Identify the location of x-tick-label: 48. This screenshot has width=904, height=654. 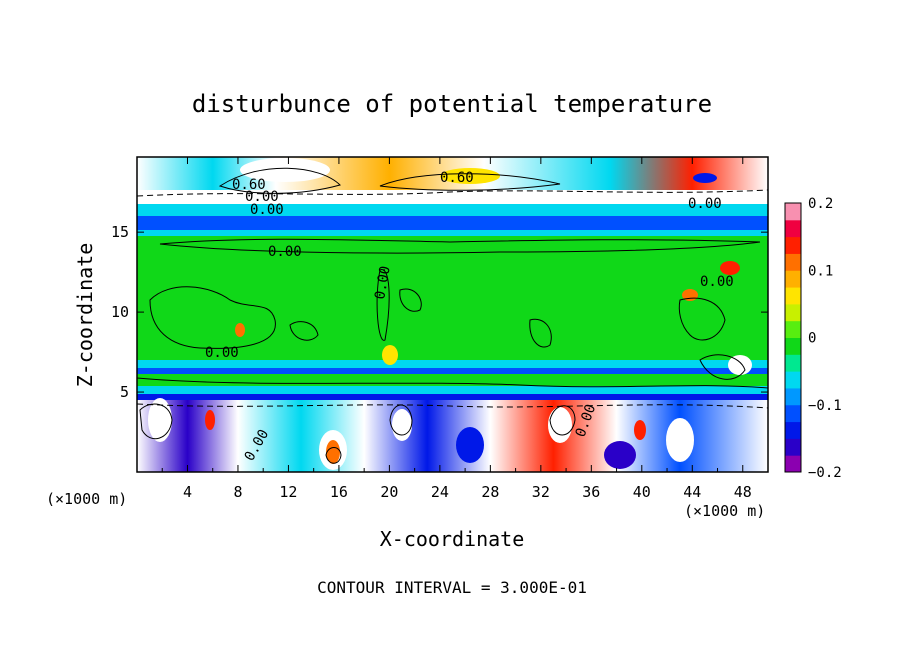
(743, 492).